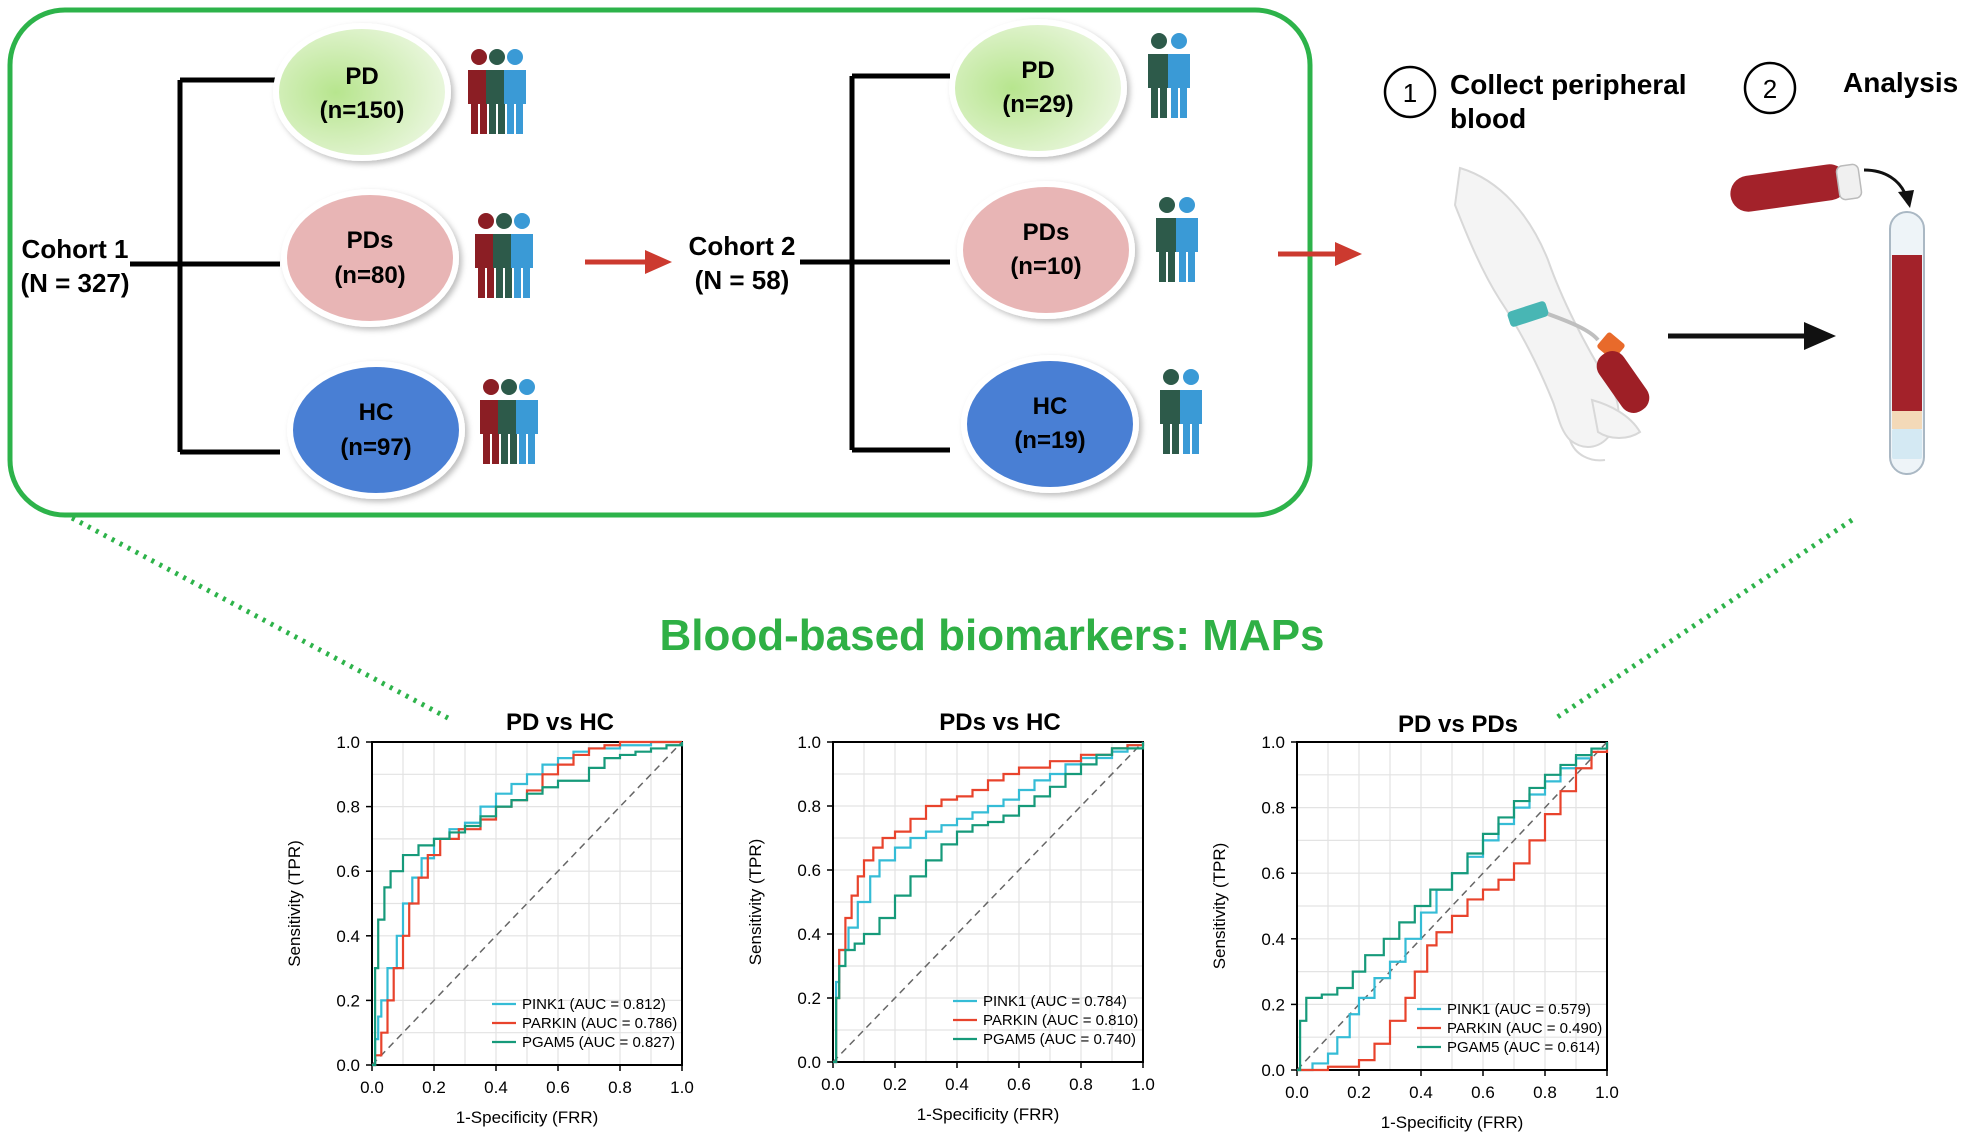 Image resolution: width=1984 pixels, height=1136 pixels. I want to click on legend-entry: PARKIN (AUC = 0.490), so click(1524, 1028).